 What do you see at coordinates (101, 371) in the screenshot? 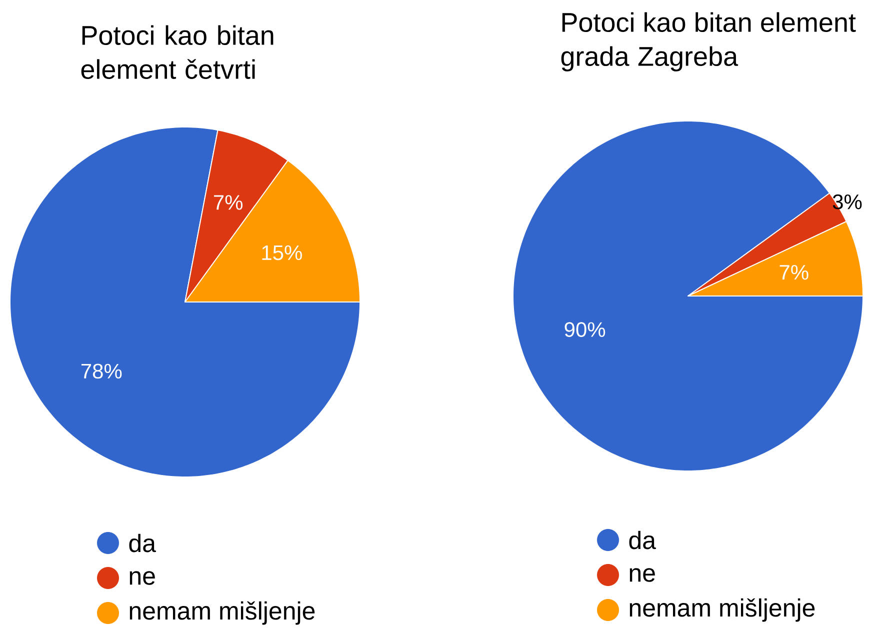
I see `data-label: 78%` at bounding box center [101, 371].